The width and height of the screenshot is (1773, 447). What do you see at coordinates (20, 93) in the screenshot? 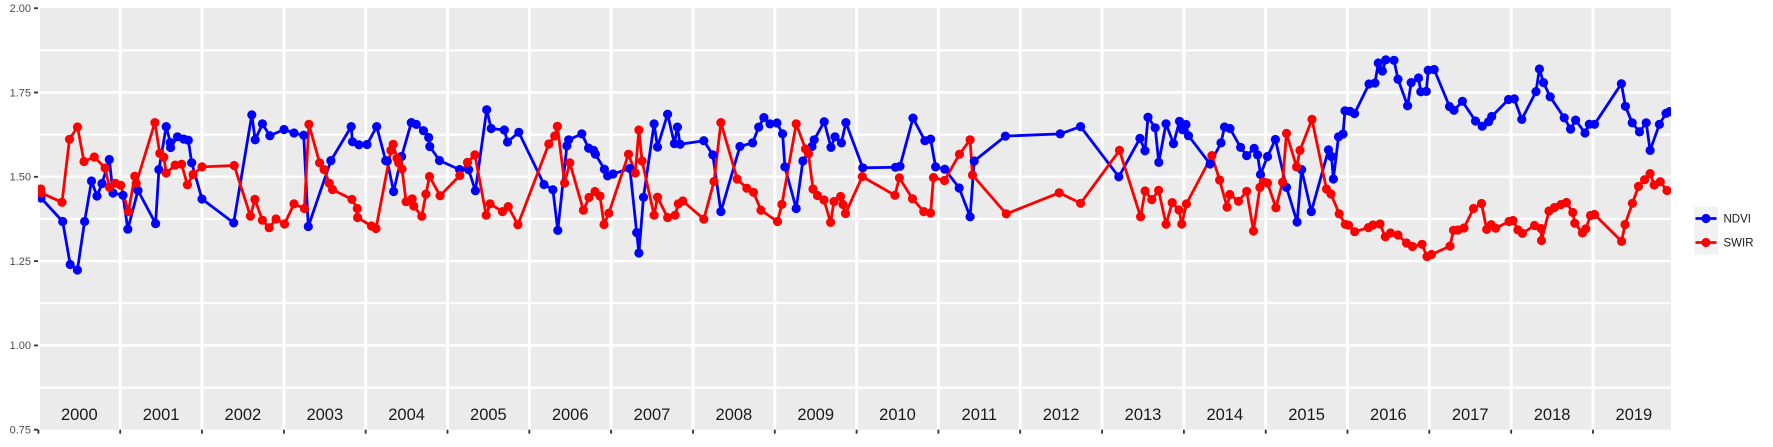
I see `svg-text: 1.75` at bounding box center [20, 93].